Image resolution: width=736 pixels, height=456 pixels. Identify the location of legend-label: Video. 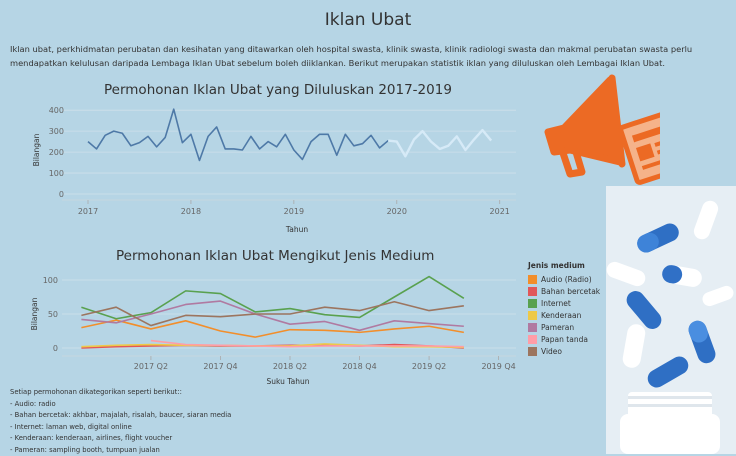
(551, 351).